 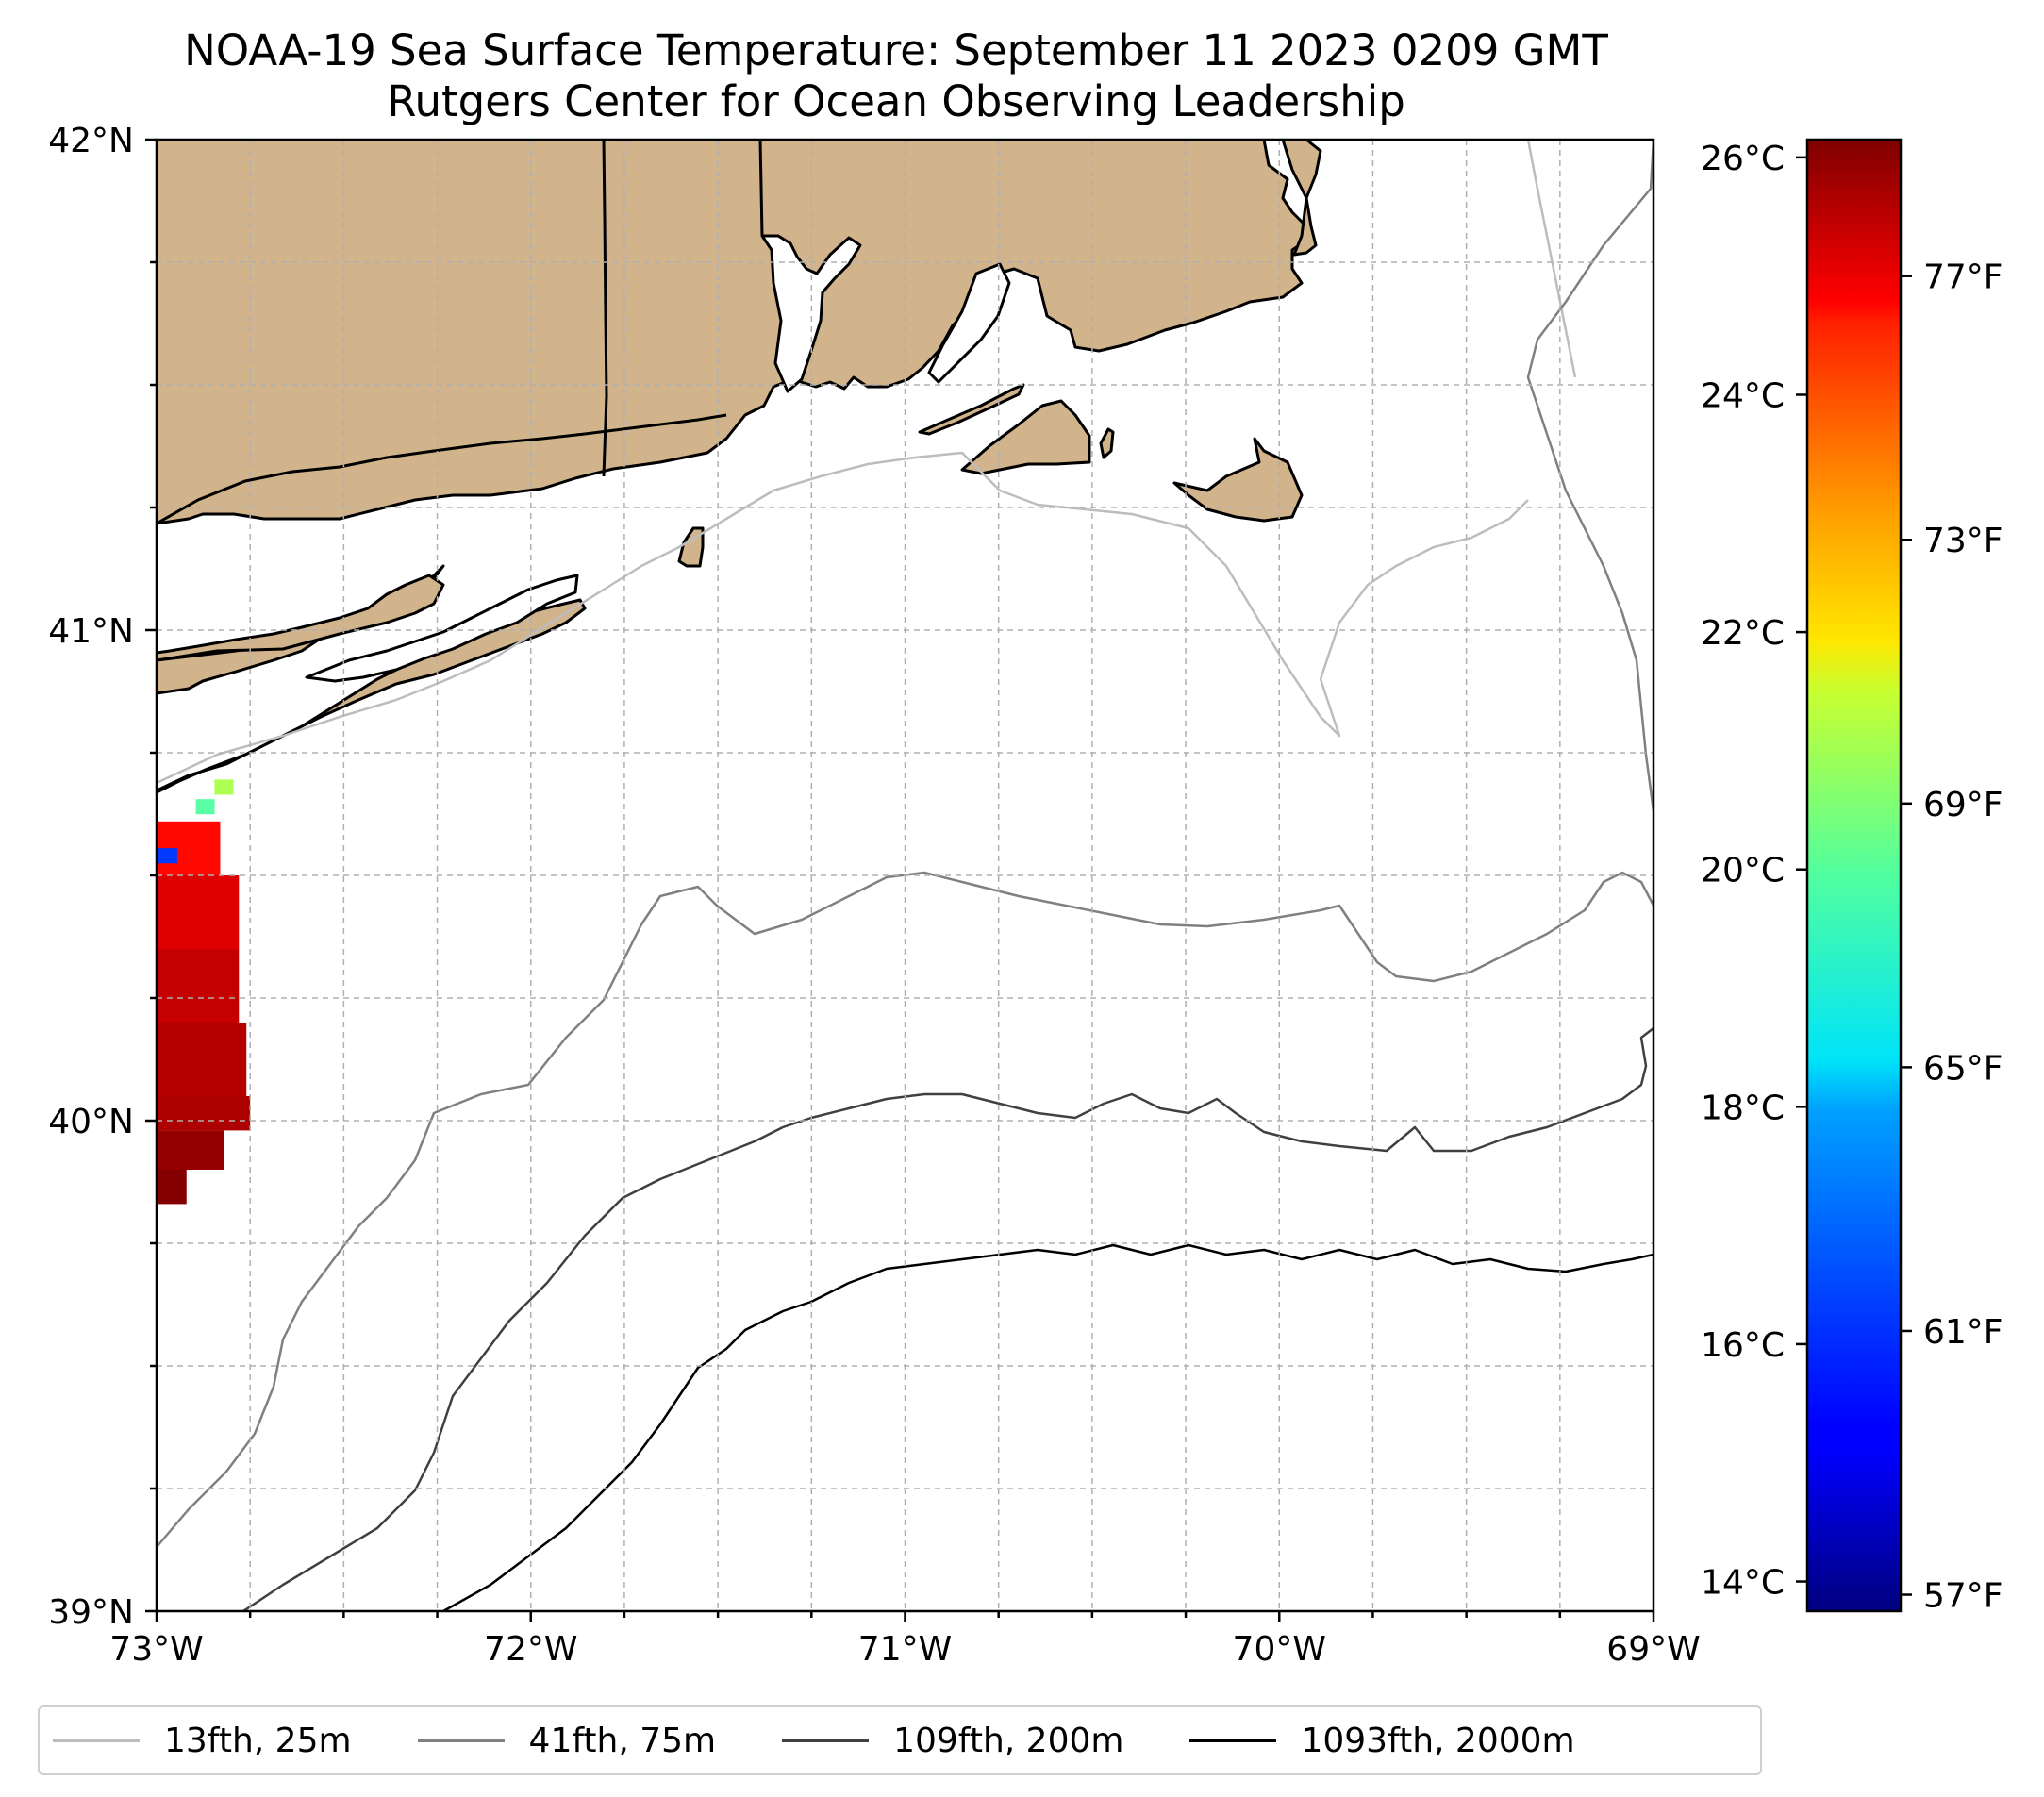 I want to click on land-connecticut-massachusetts, so click(x=733, y=332).